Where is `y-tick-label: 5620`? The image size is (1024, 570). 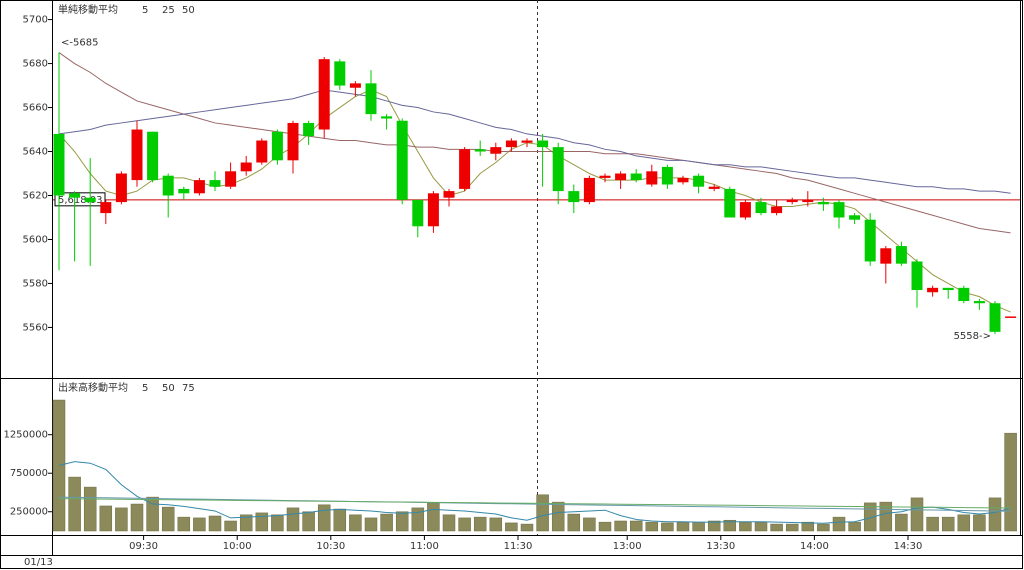
y-tick-label: 5620 is located at coordinates (35, 195).